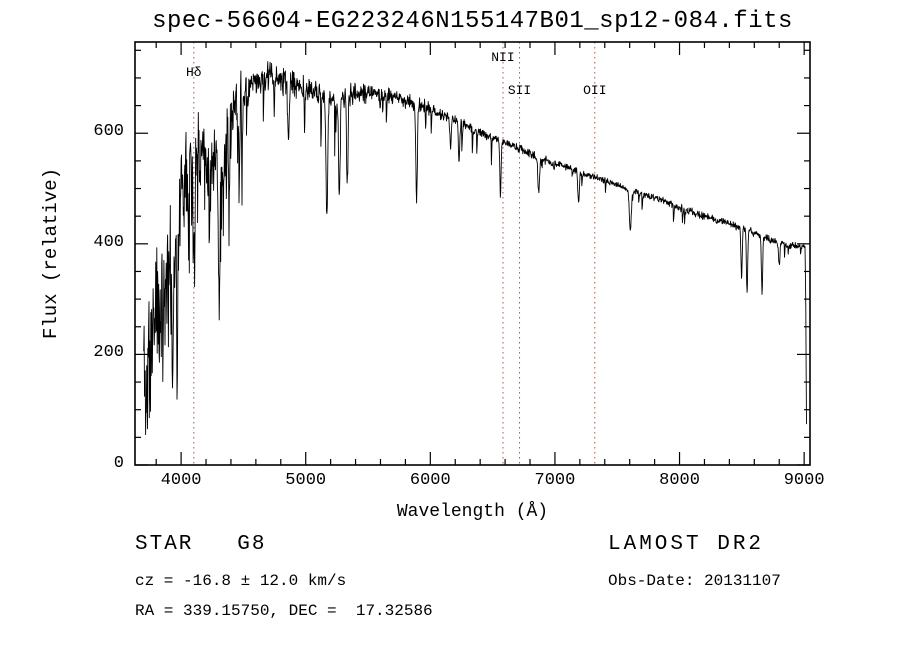 The height and width of the screenshot is (649, 900). Describe the element at coordinates (108, 242) in the screenshot. I see `y-tick-label: 400` at that location.